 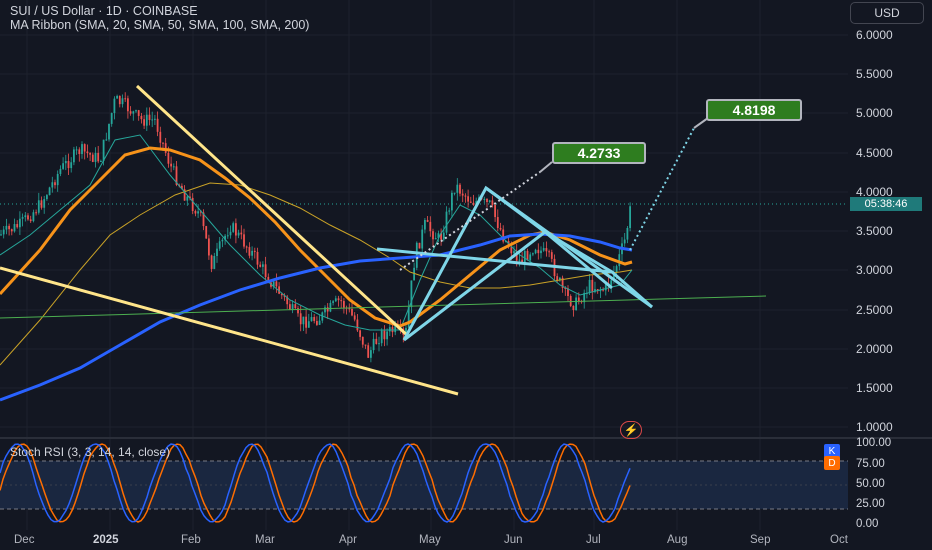 I want to click on callout-1-leader, so click(x=546, y=167).